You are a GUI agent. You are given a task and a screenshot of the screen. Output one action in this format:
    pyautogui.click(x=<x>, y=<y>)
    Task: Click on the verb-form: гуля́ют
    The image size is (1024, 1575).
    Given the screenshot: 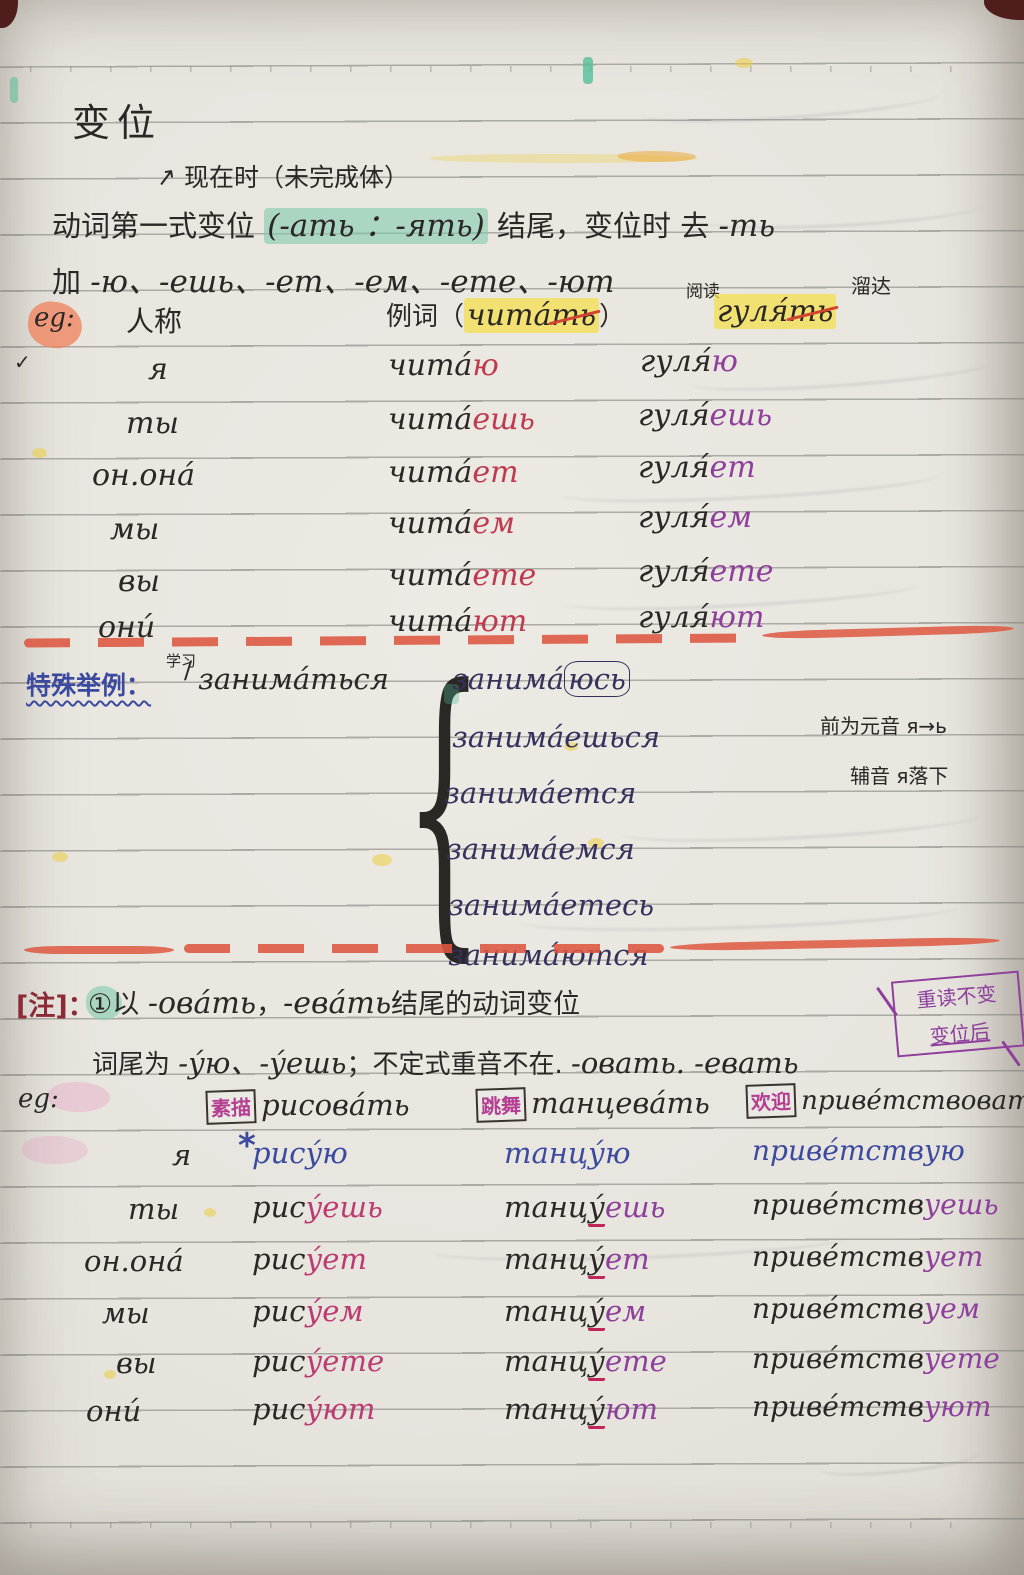 What is the action you would take?
    pyautogui.click(x=701, y=617)
    